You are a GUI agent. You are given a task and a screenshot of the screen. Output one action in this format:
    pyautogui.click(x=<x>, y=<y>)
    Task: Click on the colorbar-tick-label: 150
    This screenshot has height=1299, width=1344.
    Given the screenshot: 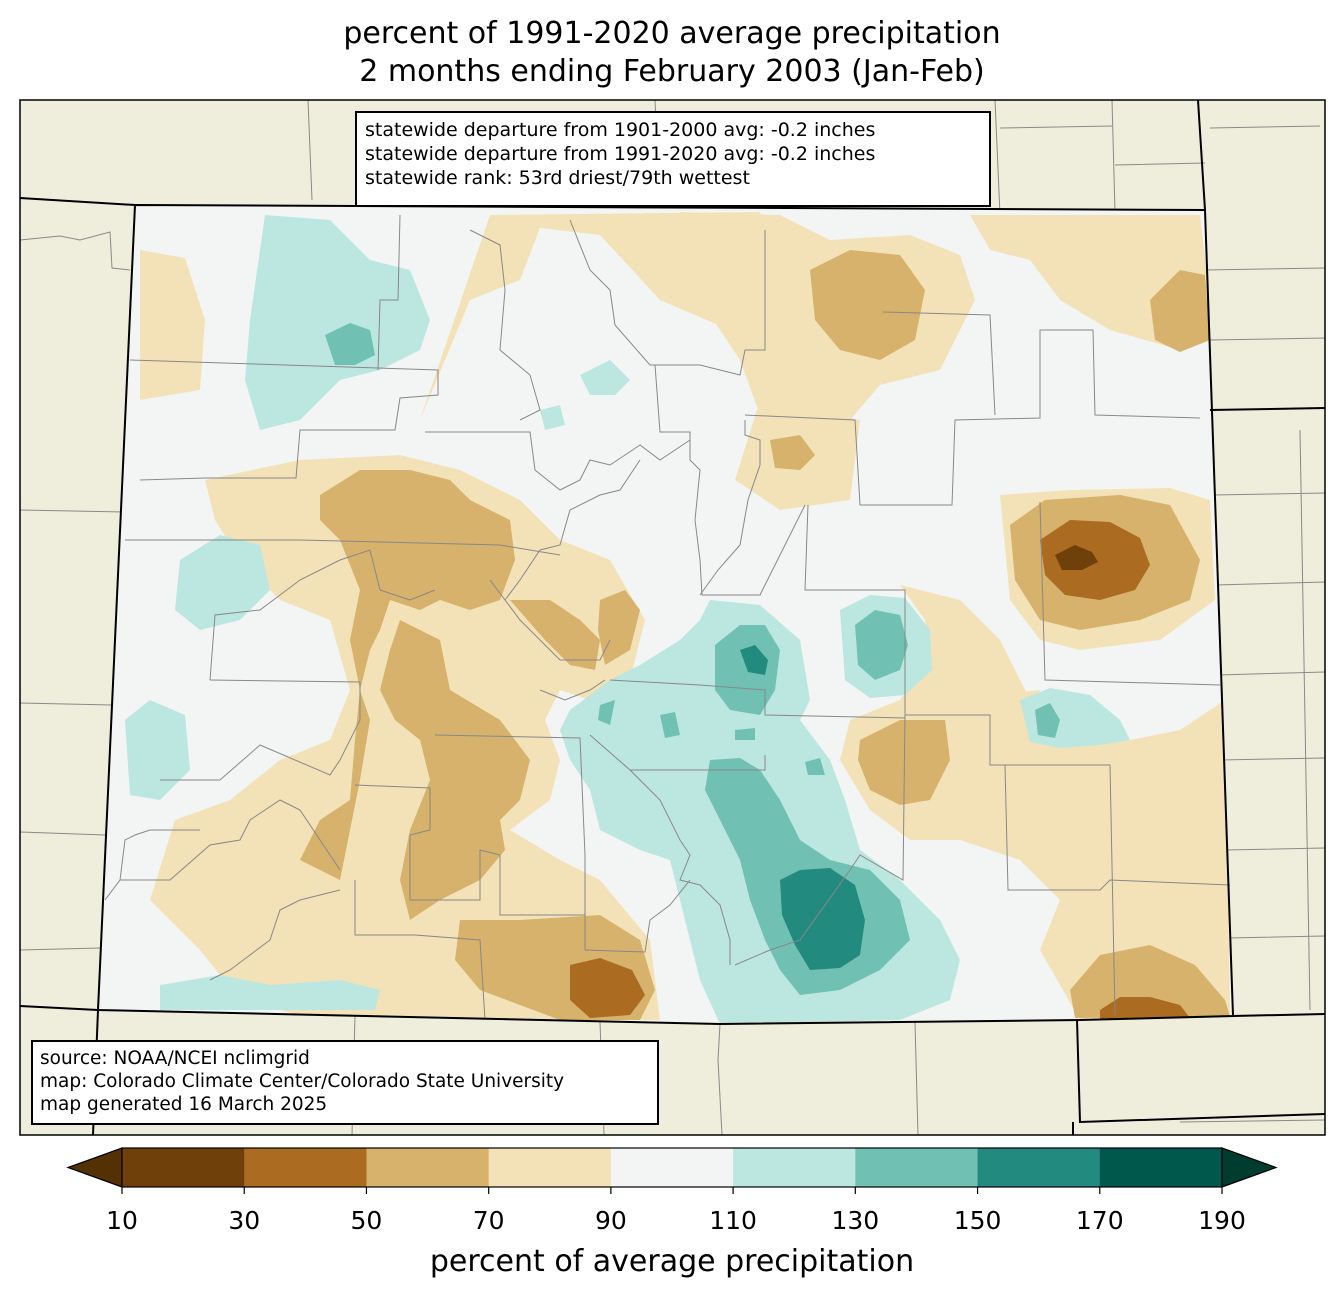 What is the action you would take?
    pyautogui.click(x=977, y=1220)
    